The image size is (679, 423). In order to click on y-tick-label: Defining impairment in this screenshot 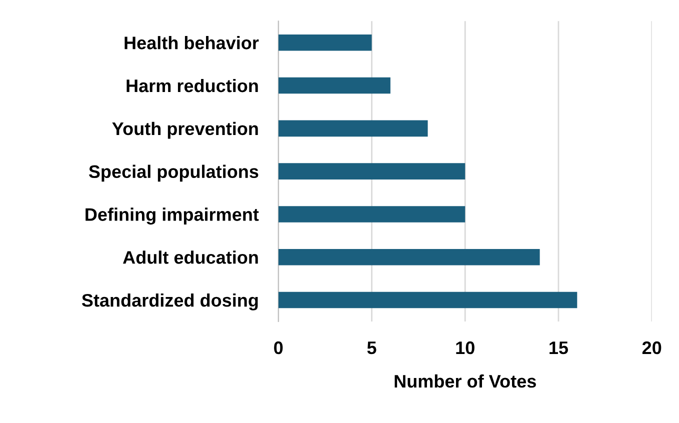, I will do `click(172, 216)`.